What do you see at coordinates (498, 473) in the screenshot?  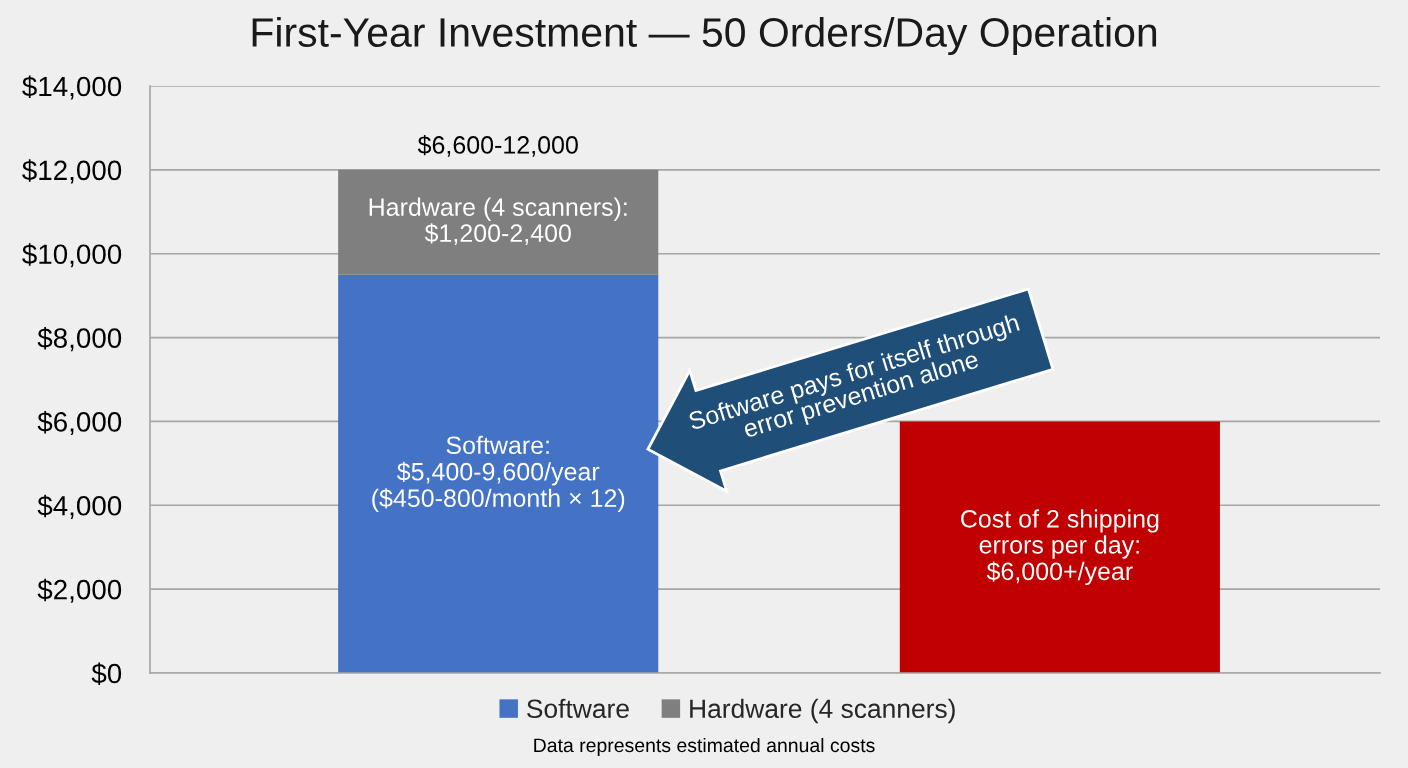 I see `data-label: Software: $5,400-9,600/year ($450-800/month × 12)` at bounding box center [498, 473].